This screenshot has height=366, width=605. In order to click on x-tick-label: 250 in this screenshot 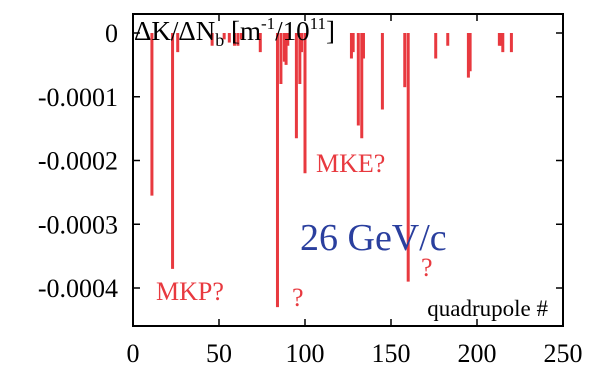, I will do `click(563, 352)`.